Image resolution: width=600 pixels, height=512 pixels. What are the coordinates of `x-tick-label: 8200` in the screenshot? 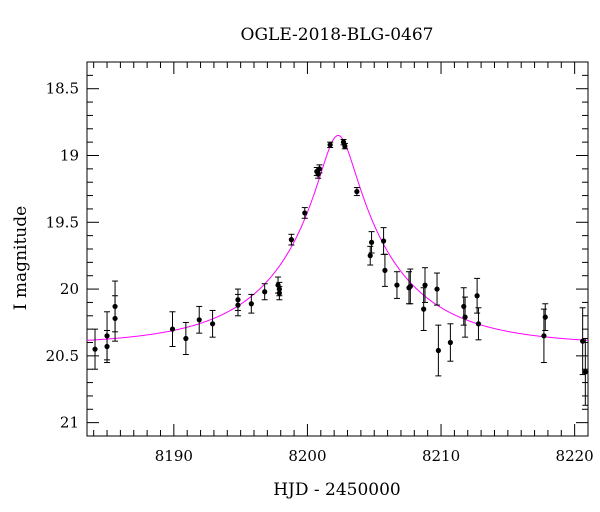 It's located at (307, 456).